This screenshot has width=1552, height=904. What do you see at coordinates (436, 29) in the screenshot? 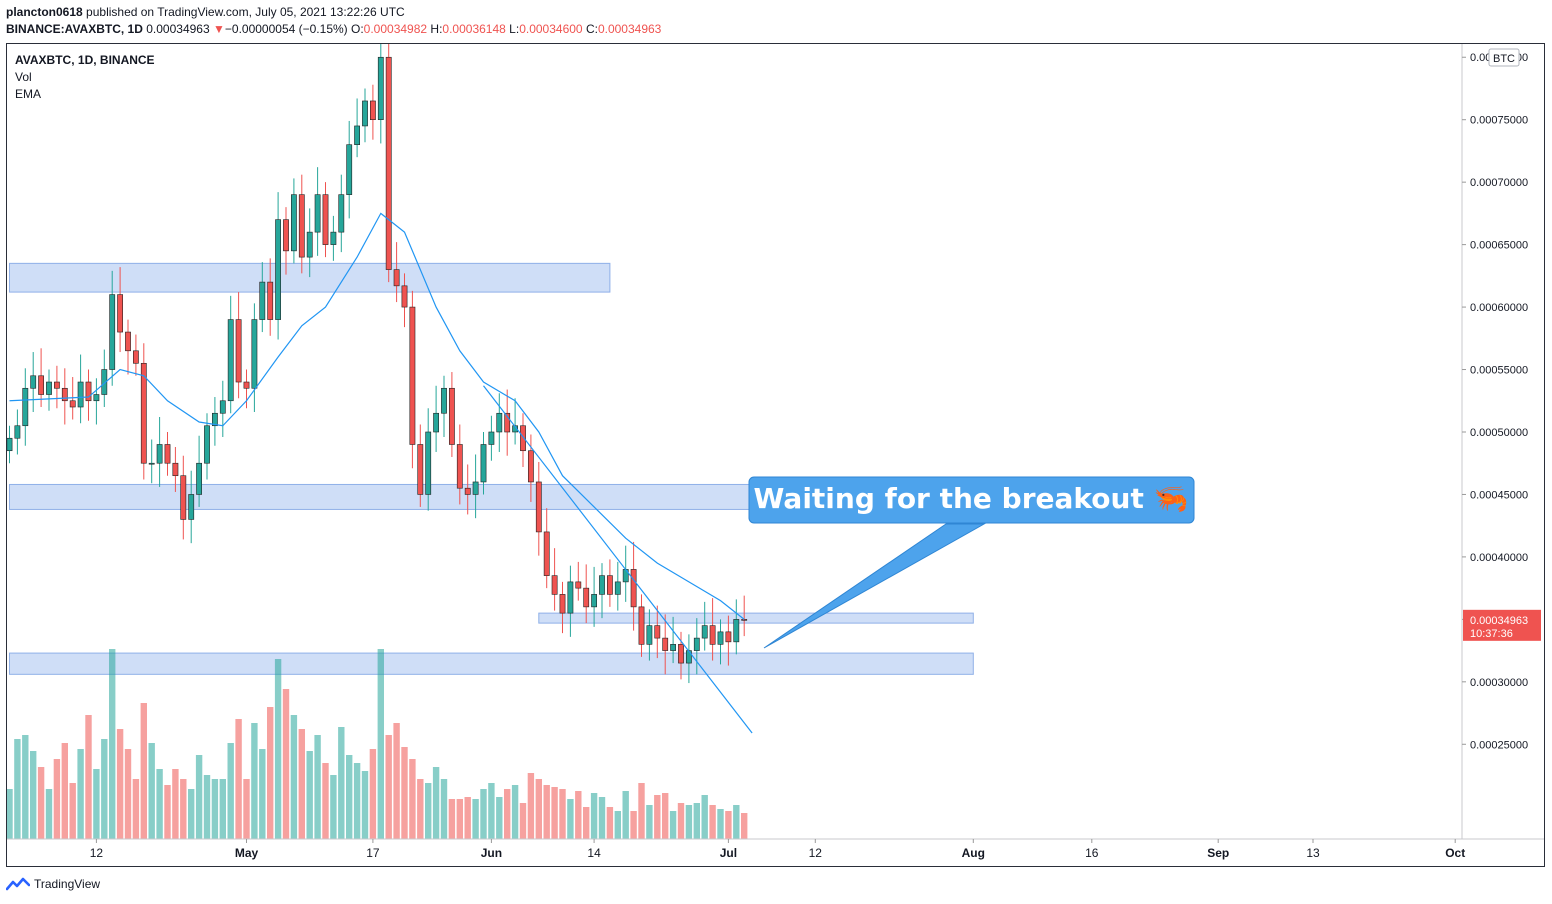
I see `high-label: H:` at bounding box center [436, 29].